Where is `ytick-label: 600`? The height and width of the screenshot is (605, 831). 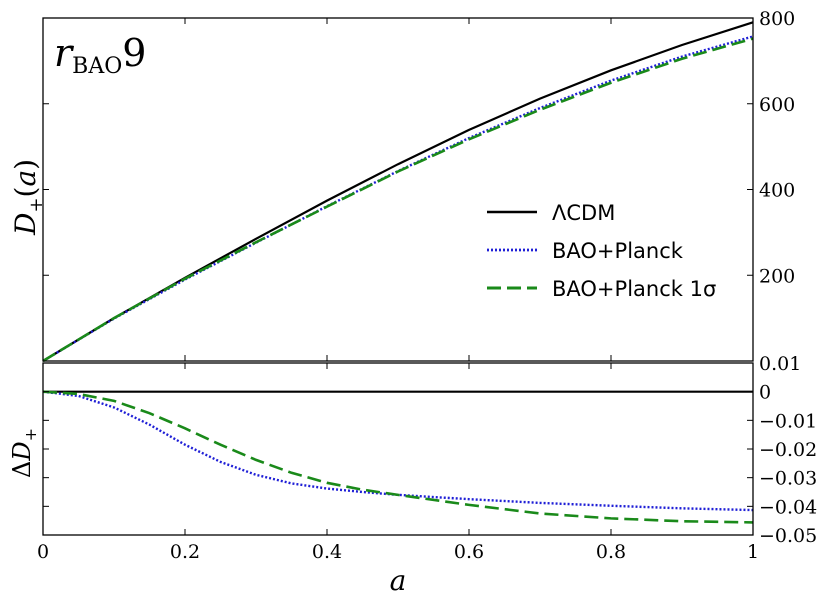
ytick-label: 600 is located at coordinates (777, 105).